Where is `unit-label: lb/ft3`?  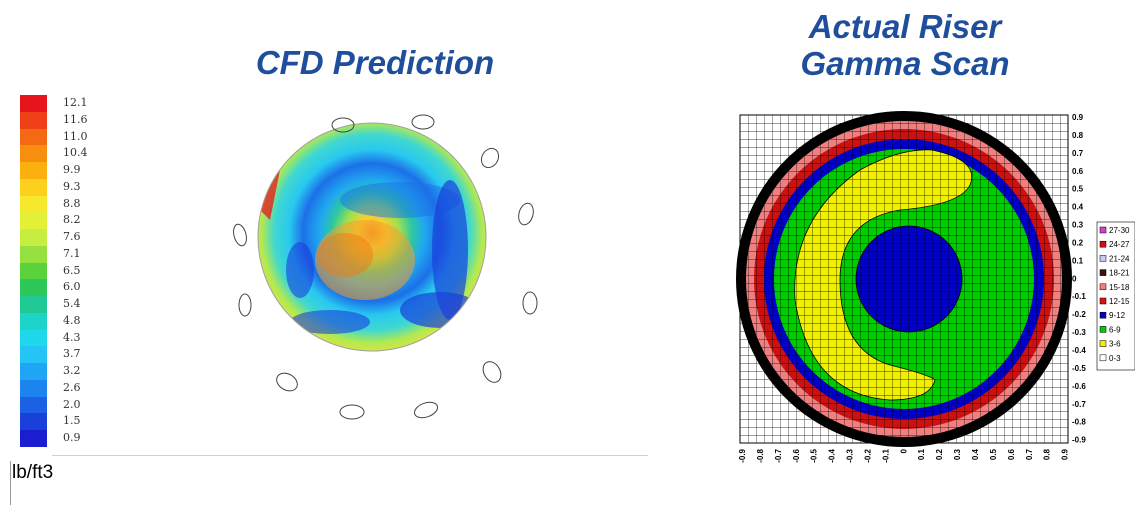 unit-label: lb/ft3 is located at coordinates (33, 472).